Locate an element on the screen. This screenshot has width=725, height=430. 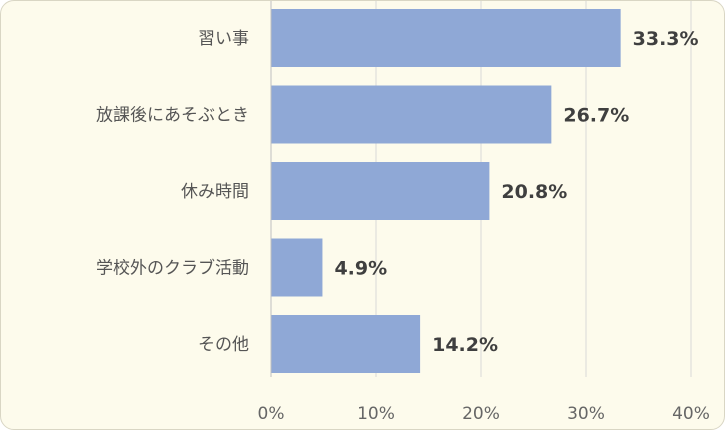
value-label: 4.9% is located at coordinates (360, 269).